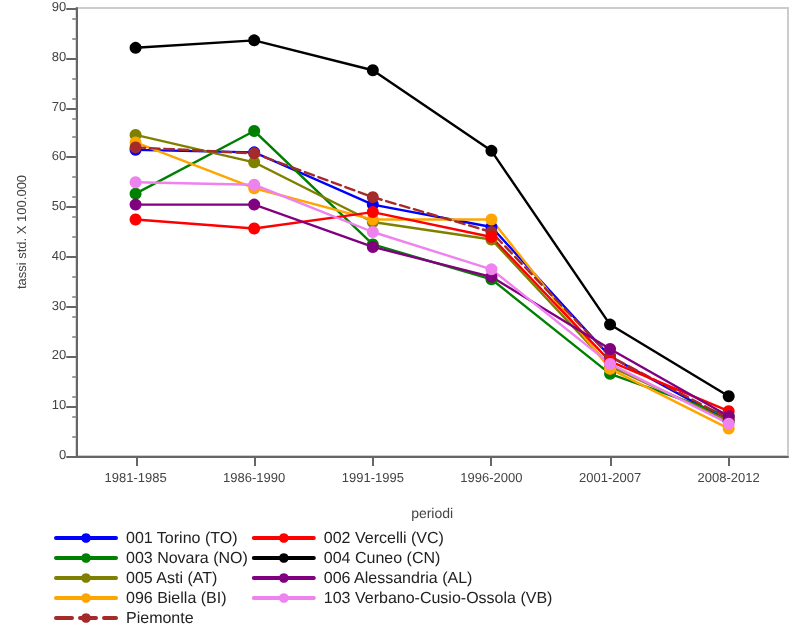 This screenshot has height=640, width=800. What do you see at coordinates (177, 598) in the screenshot?
I see `legend-label: 096 Biella (BI)` at bounding box center [177, 598].